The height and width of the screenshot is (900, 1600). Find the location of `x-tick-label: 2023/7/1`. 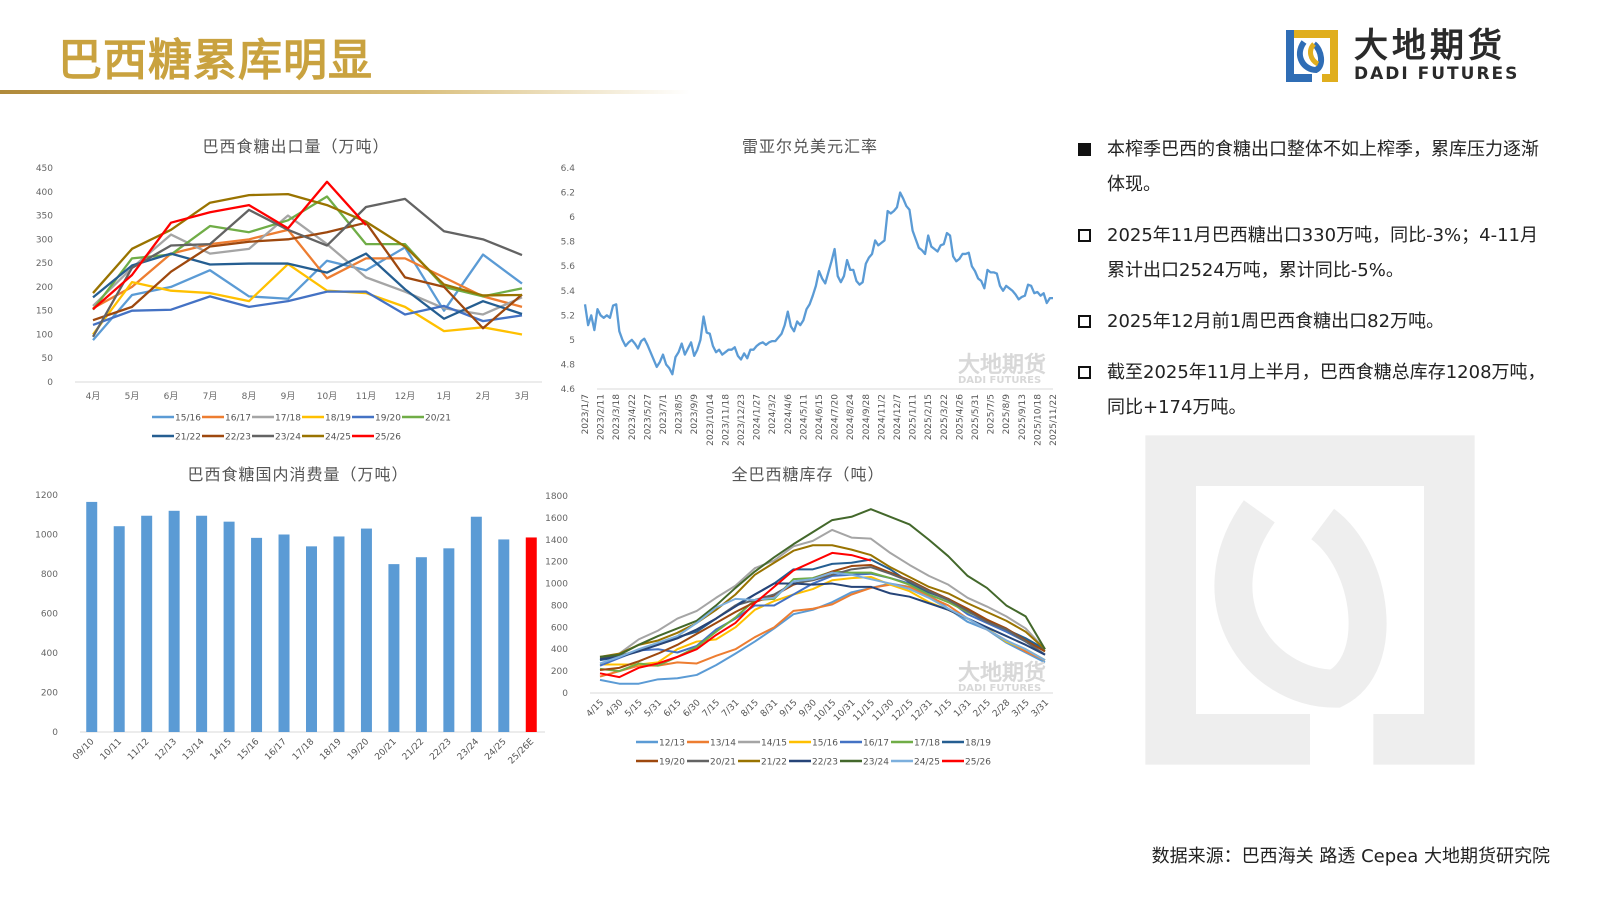

x-tick-label: 2023/7/1 is located at coordinates (664, 414).